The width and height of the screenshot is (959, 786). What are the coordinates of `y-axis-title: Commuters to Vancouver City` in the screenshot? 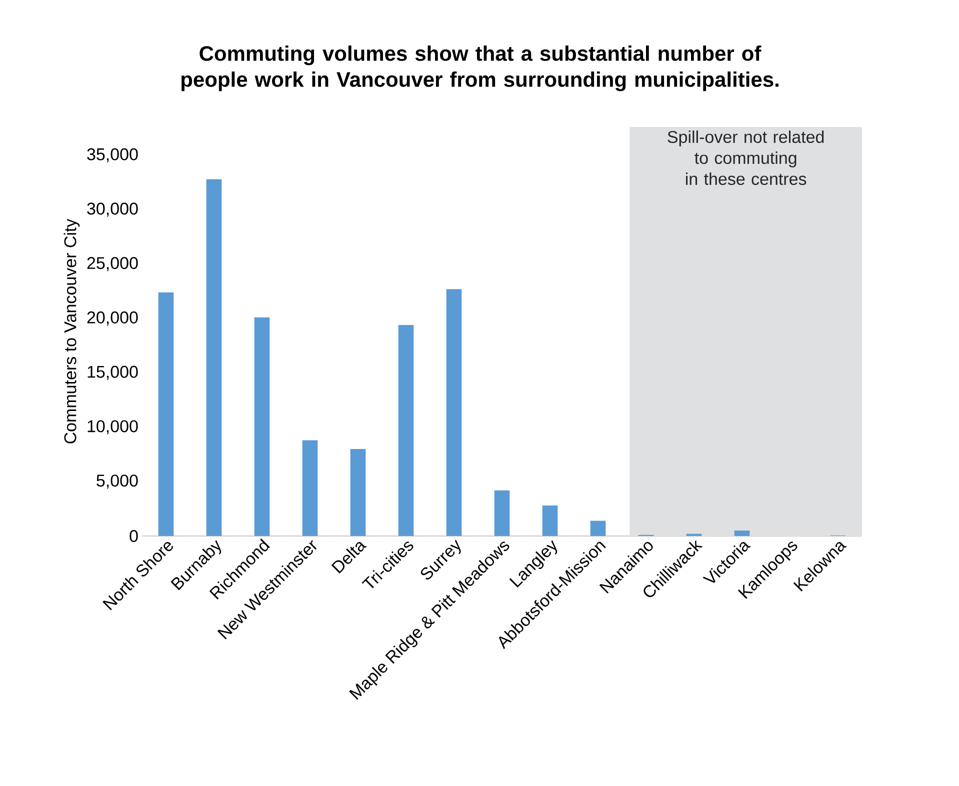 It's located at (72, 331).